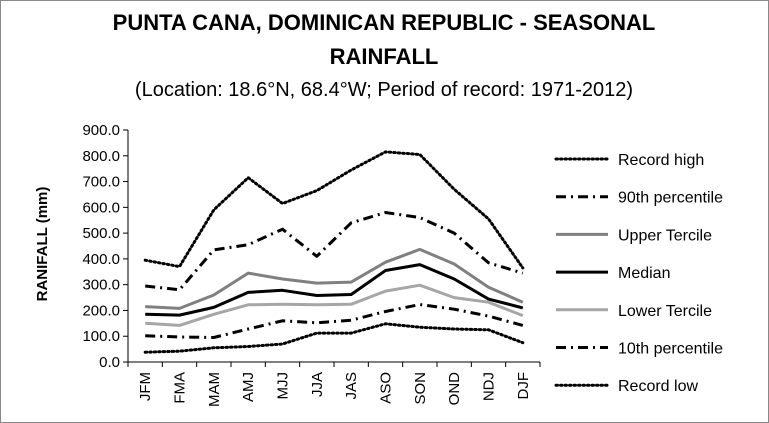 The image size is (769, 423). Describe the element at coordinates (454, 389) in the screenshot. I see `x-tick-label: OND` at that location.